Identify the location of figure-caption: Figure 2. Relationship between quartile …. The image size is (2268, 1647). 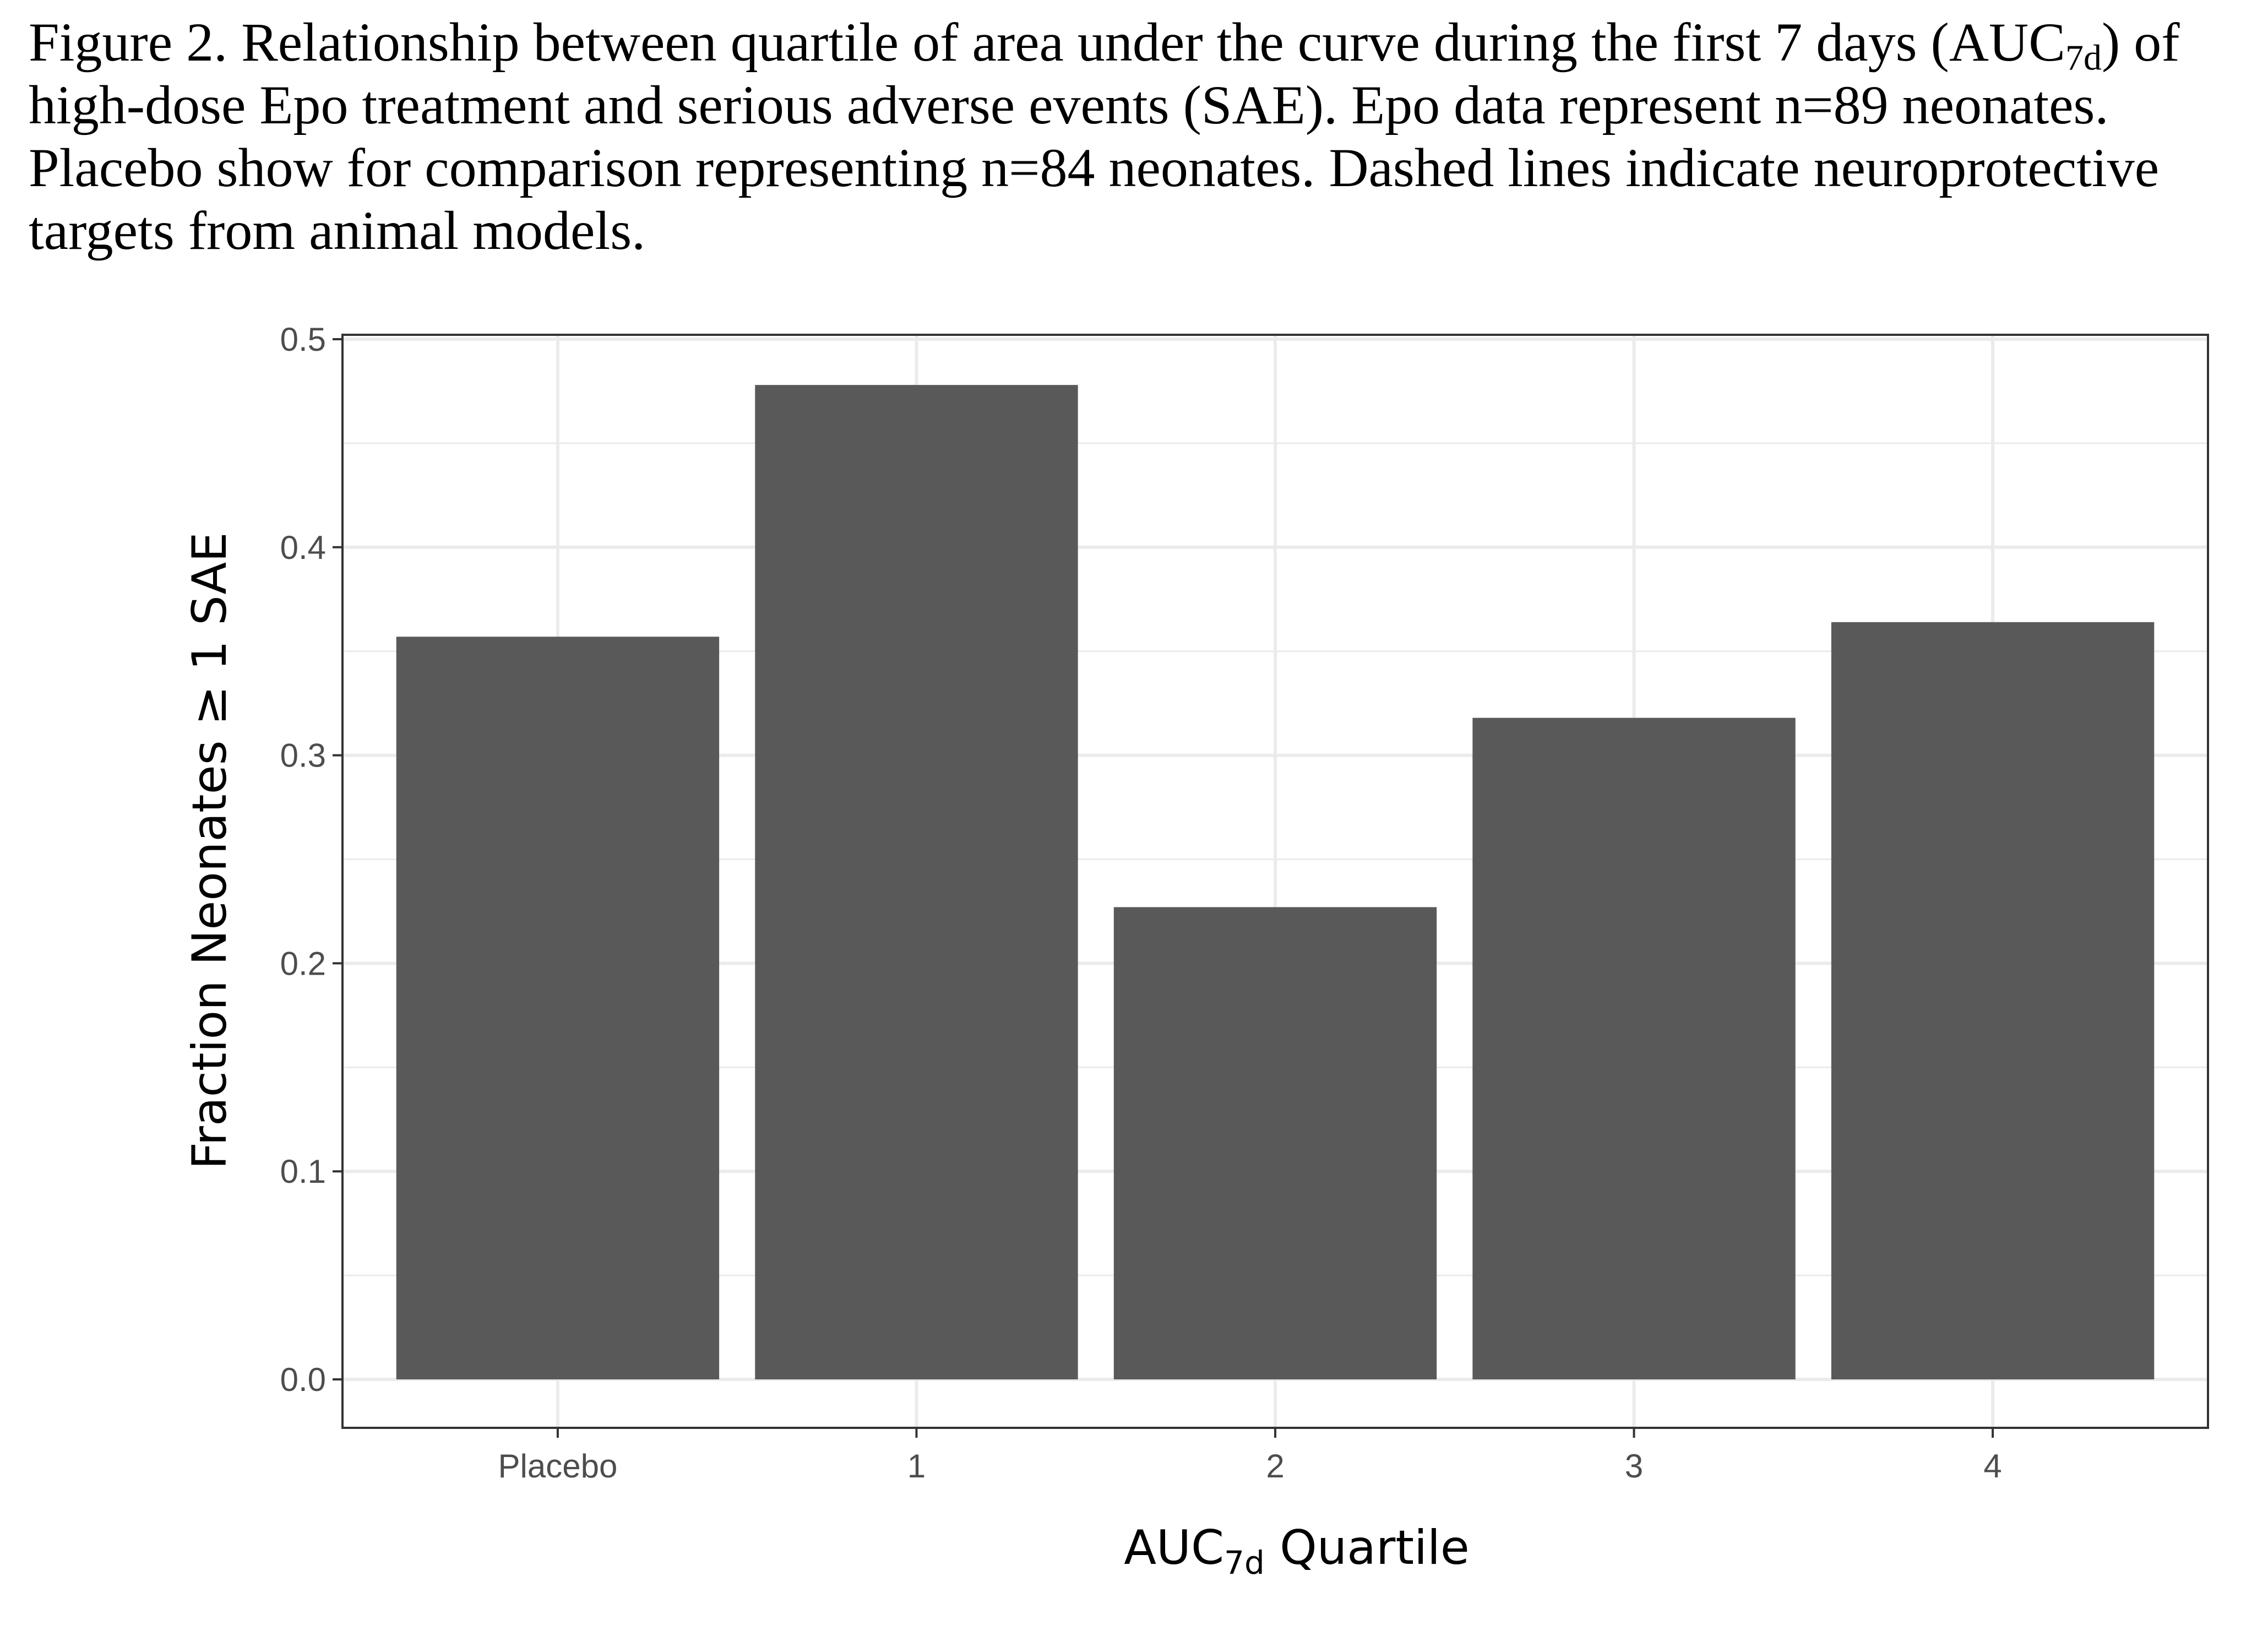
(1135, 136).